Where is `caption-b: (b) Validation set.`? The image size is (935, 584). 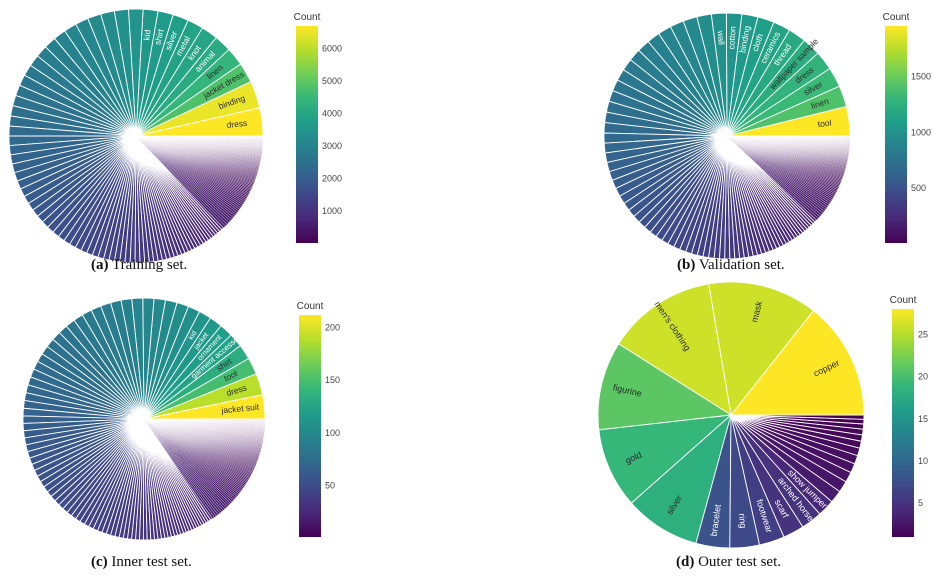 caption-b: (b) Validation set. is located at coordinates (731, 265).